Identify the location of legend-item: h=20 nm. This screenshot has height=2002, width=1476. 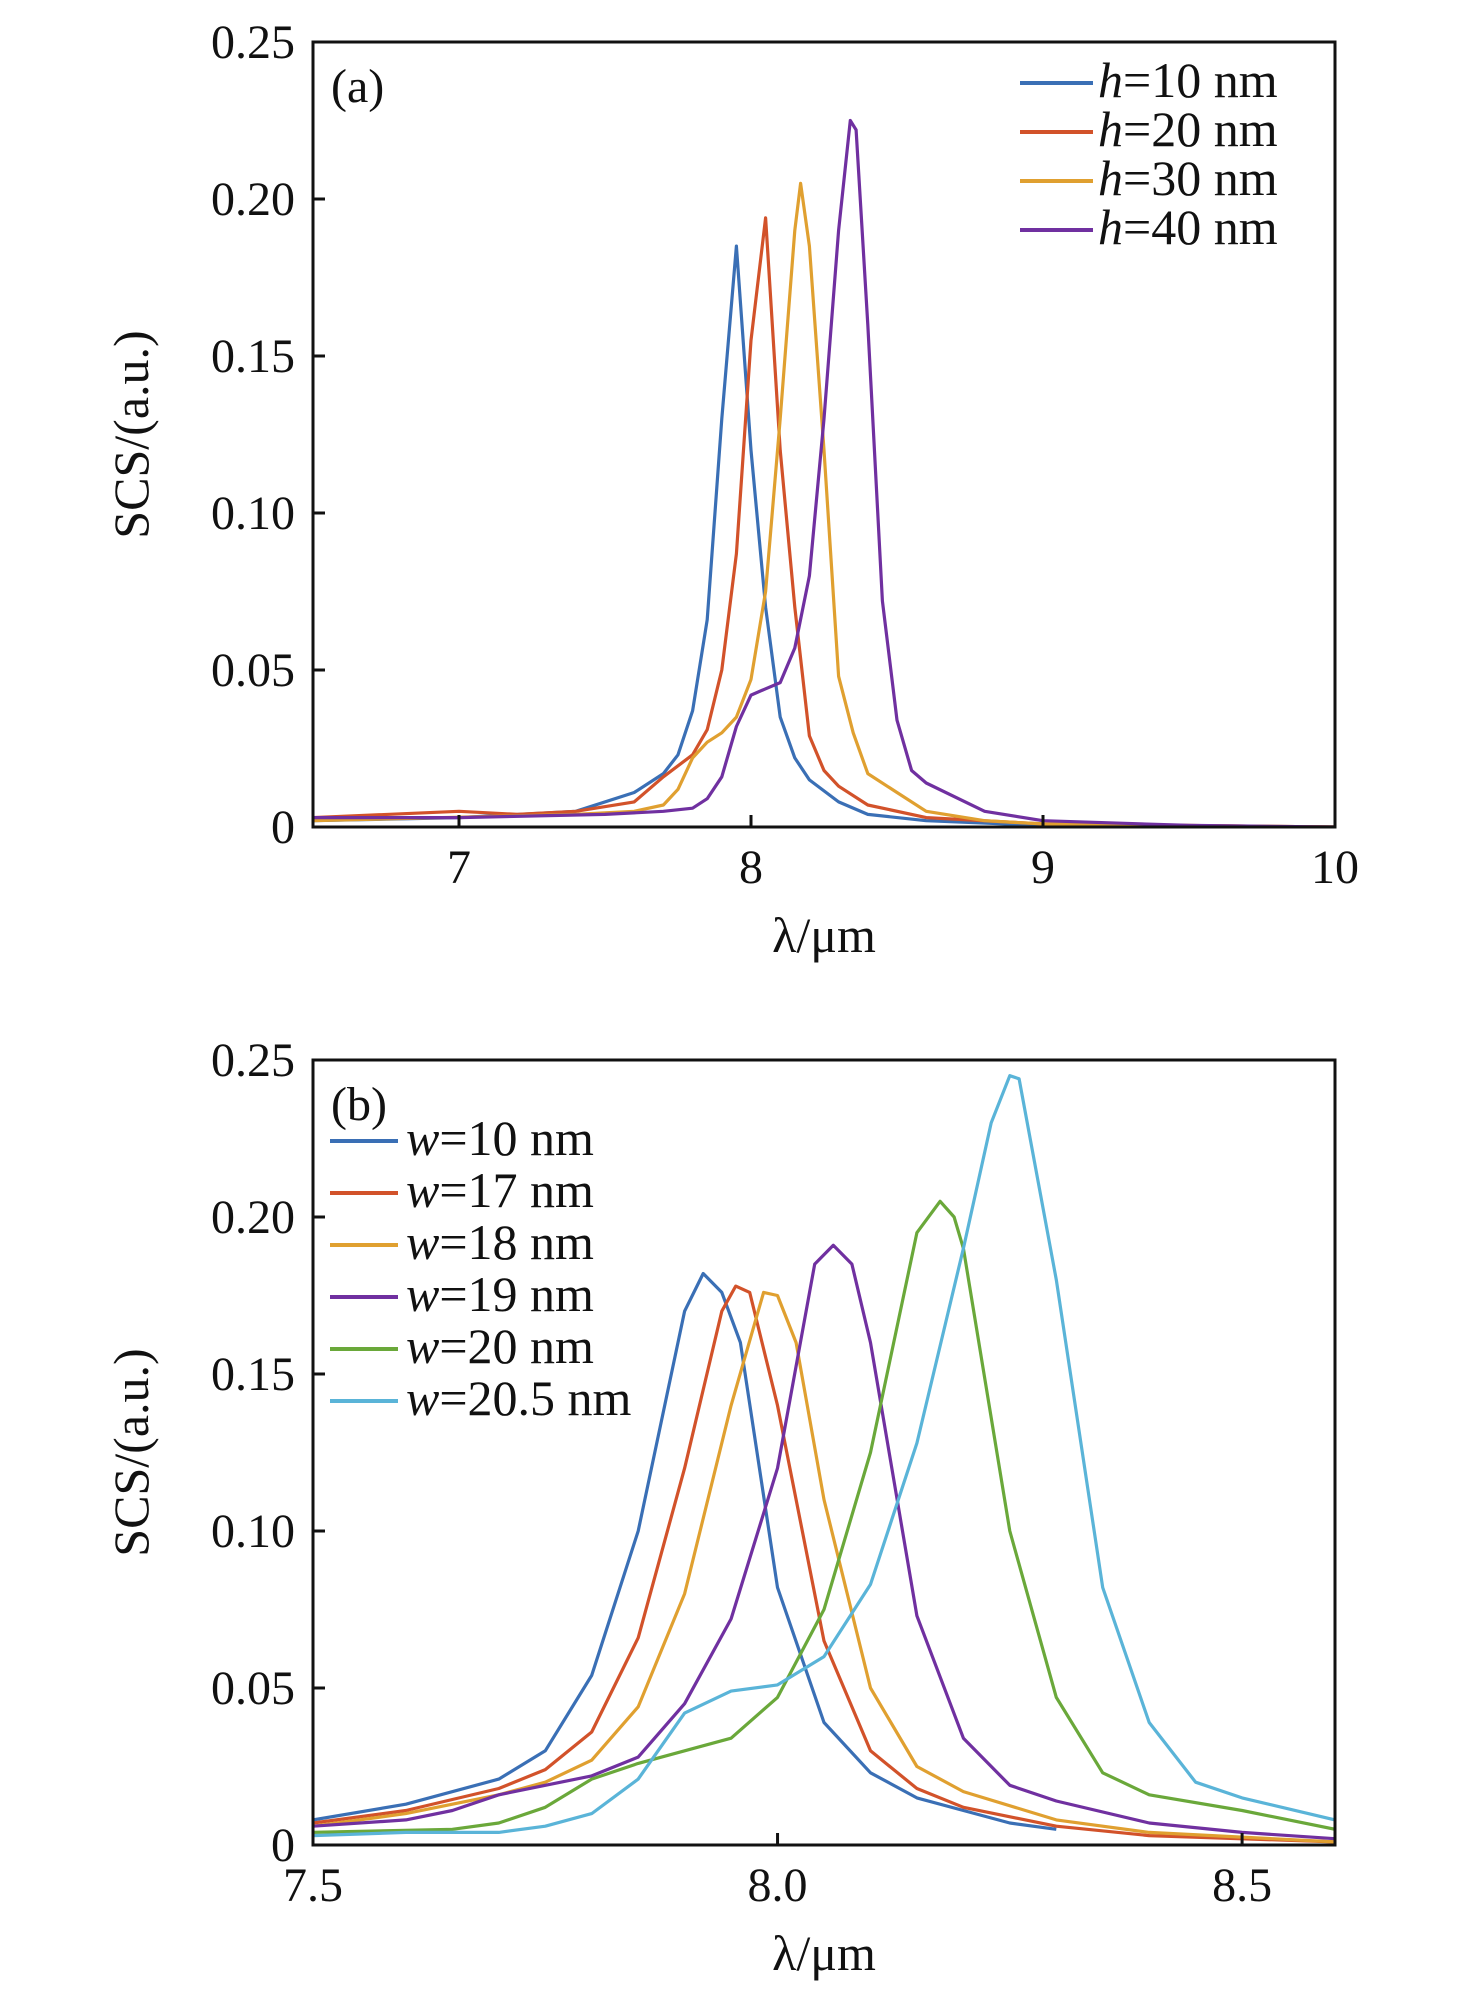
(1149, 129).